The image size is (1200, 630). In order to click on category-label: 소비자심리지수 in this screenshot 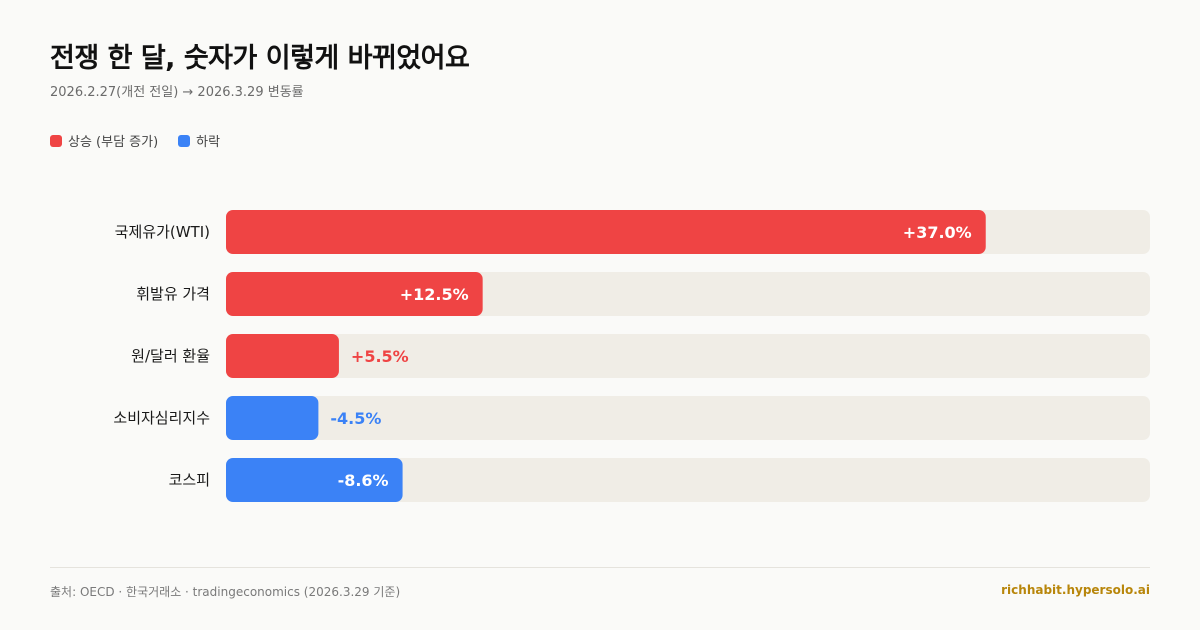, I will do `click(161, 418)`.